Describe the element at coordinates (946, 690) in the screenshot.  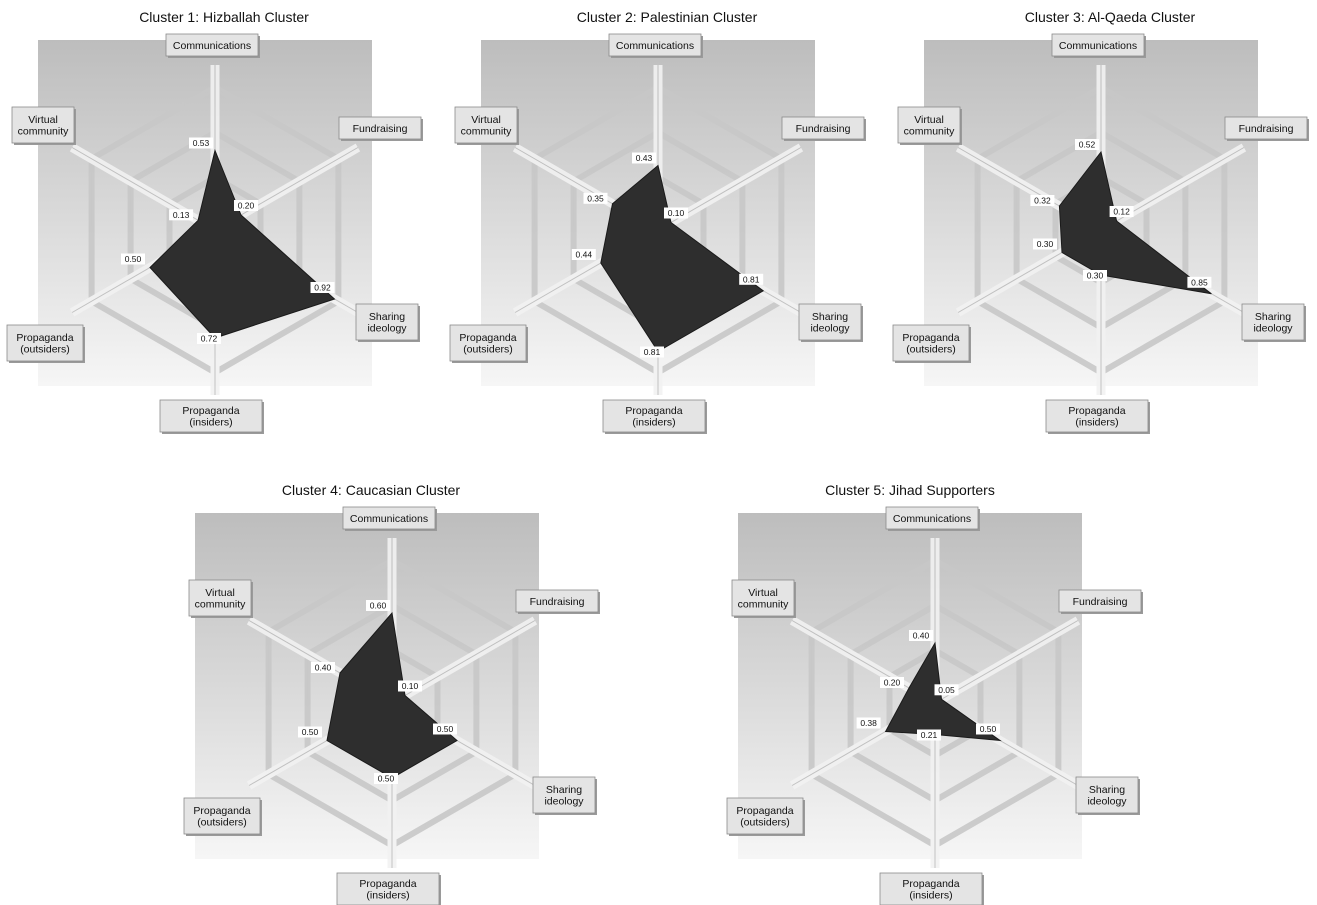
I see `svg-text: 0.05` at that location.